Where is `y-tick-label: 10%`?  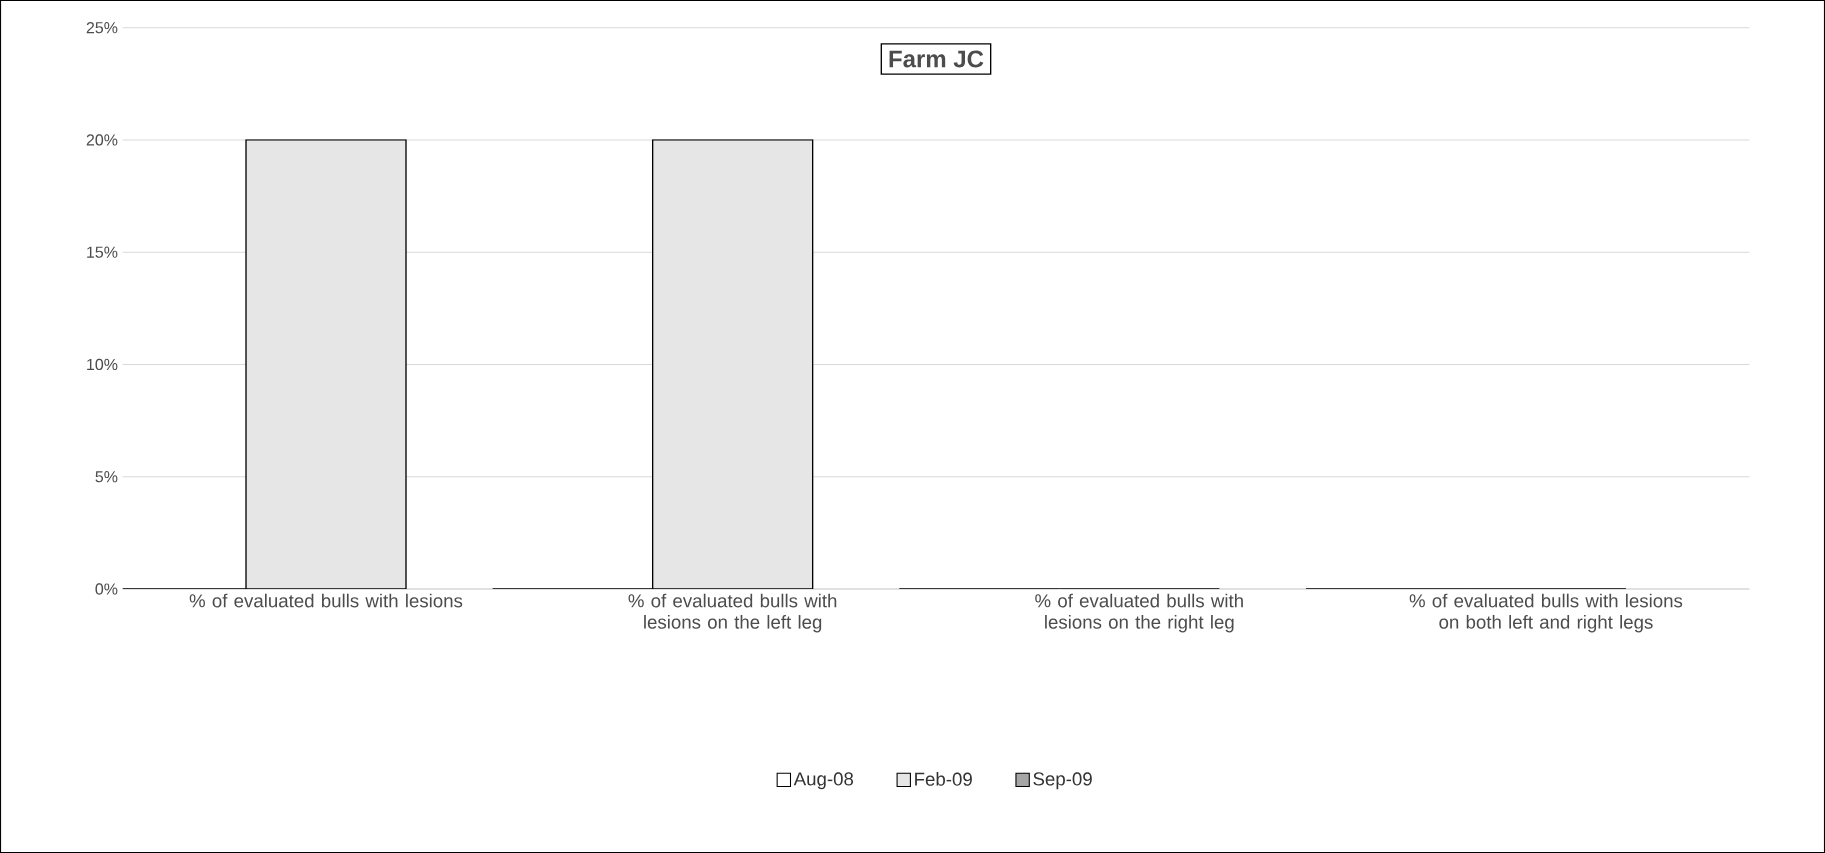 y-tick-label: 10% is located at coordinates (102, 364).